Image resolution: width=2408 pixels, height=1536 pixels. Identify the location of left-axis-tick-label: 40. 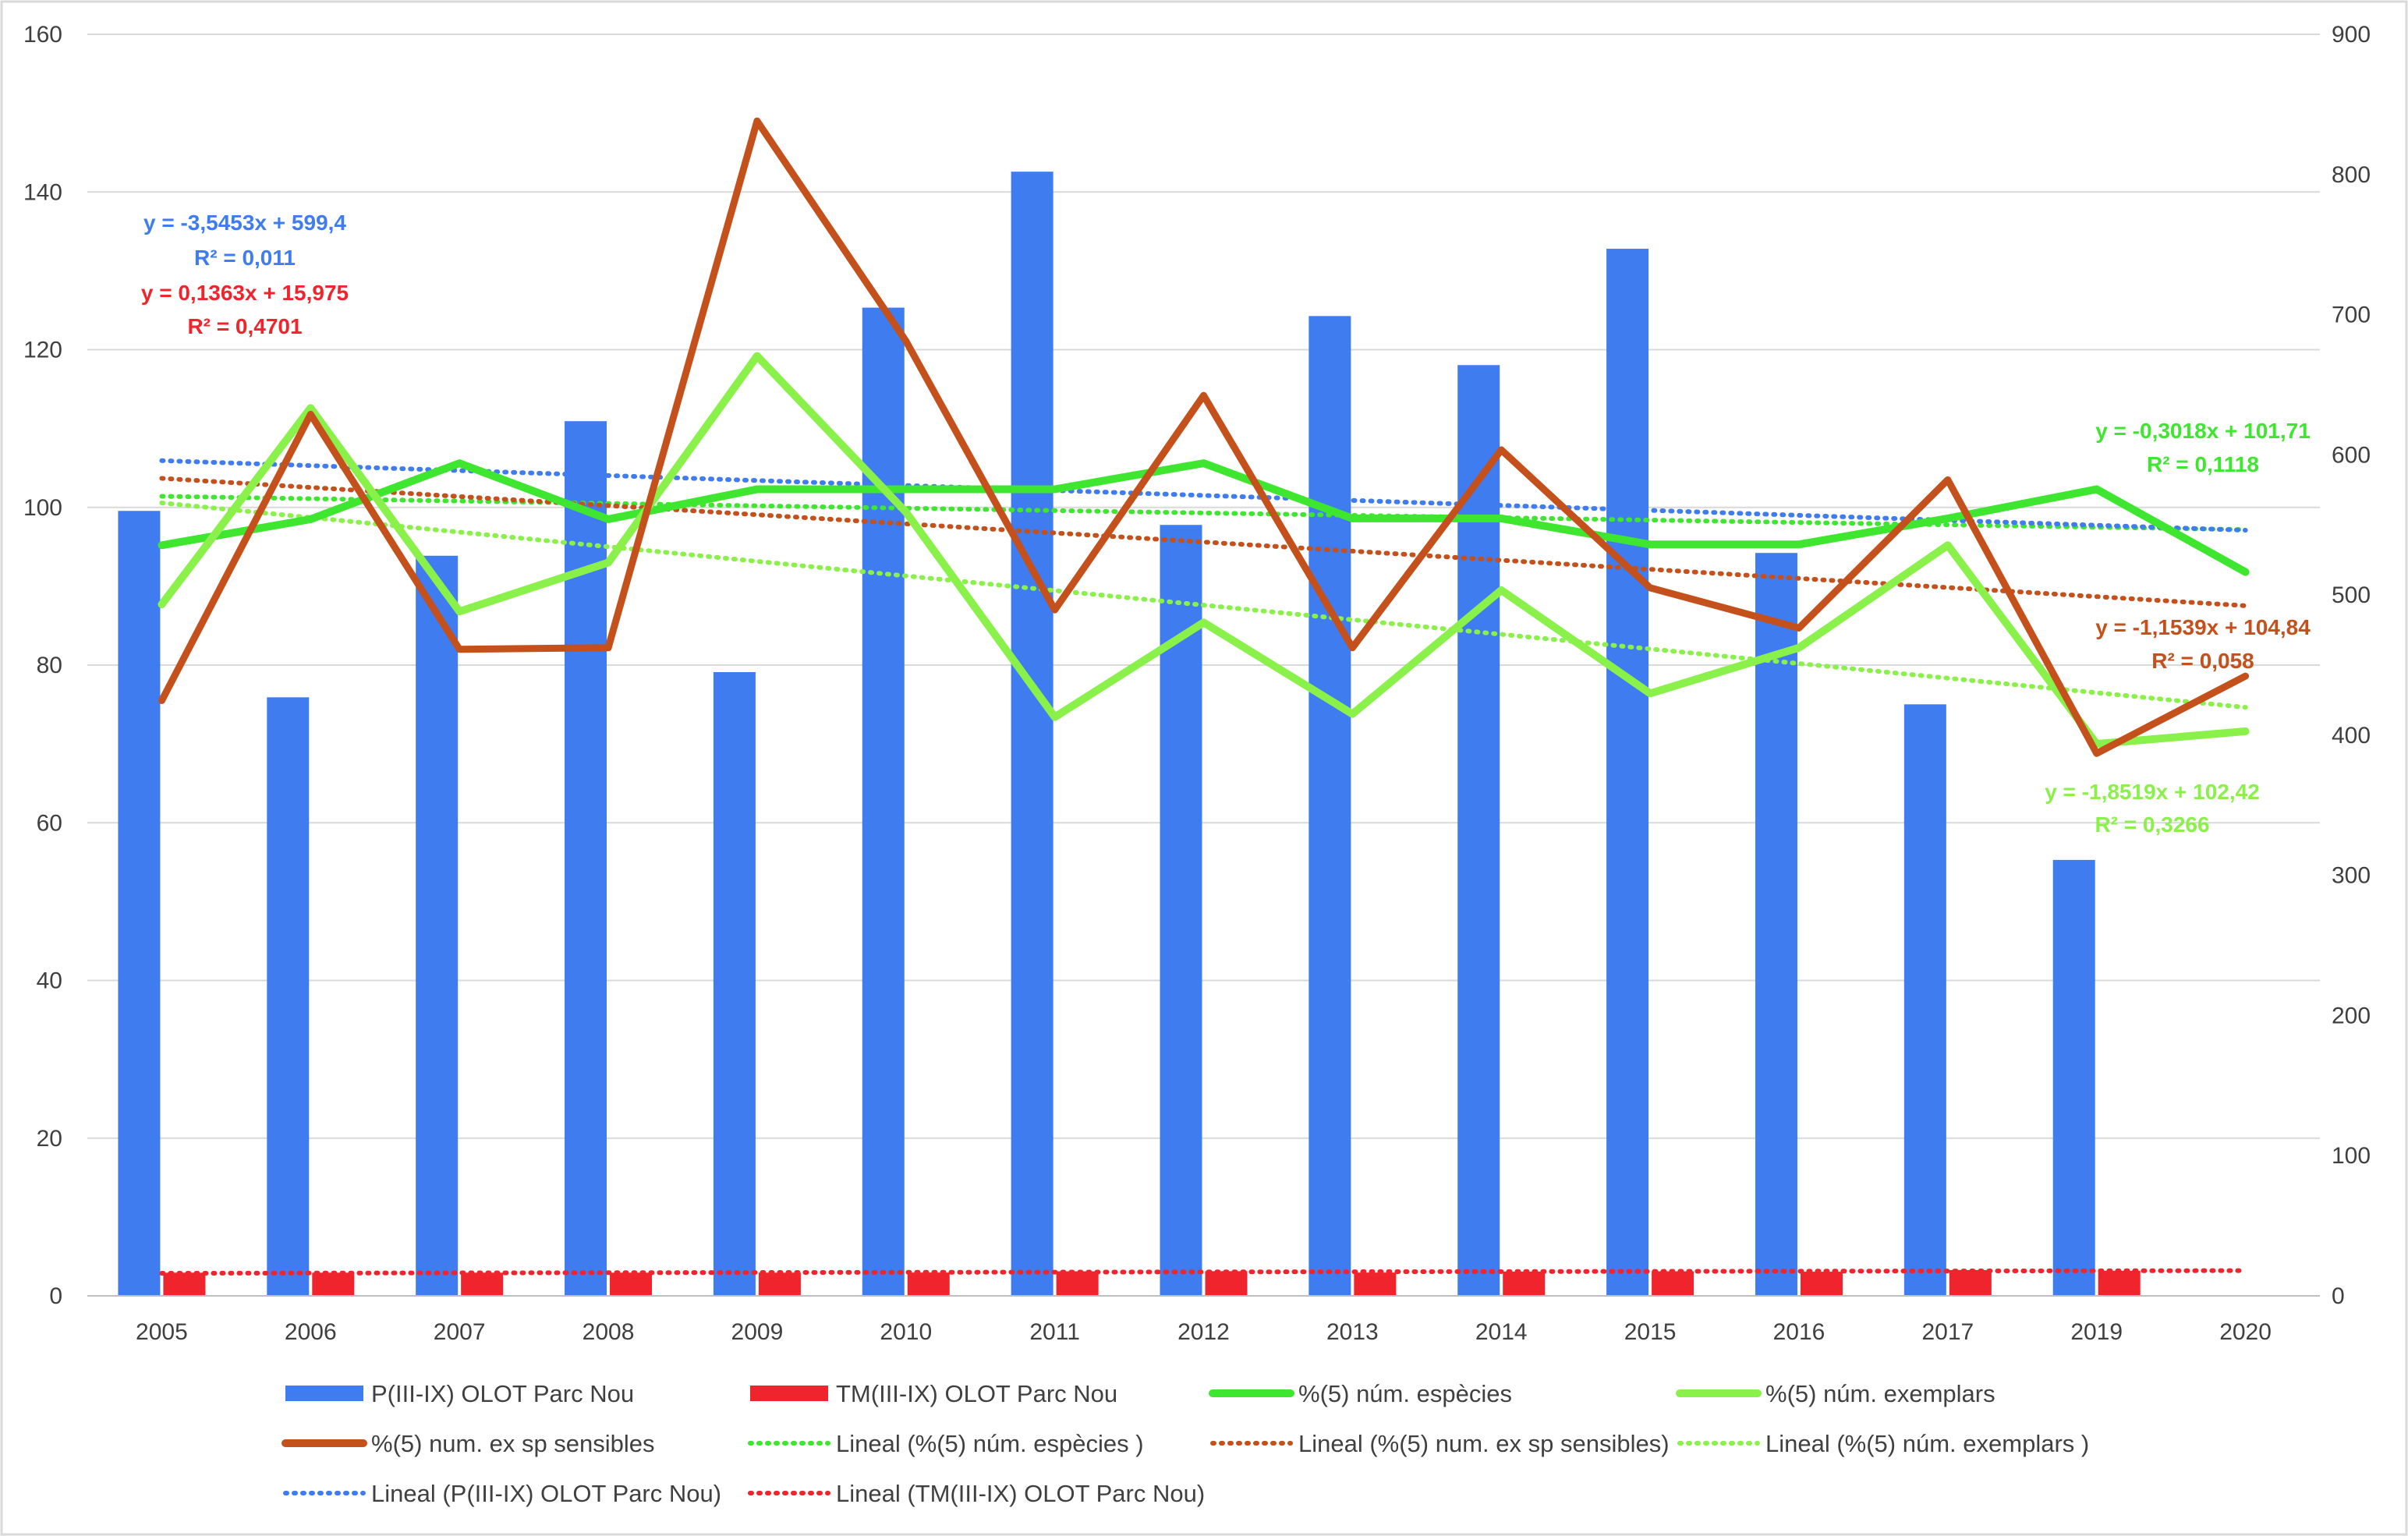
(49, 981).